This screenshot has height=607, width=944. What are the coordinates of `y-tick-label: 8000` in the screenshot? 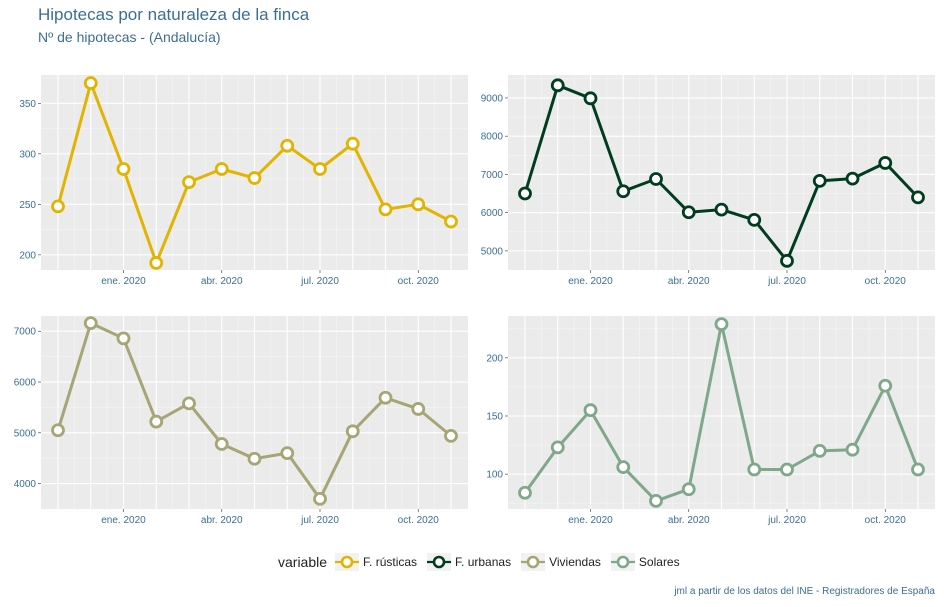 It's located at (492, 137).